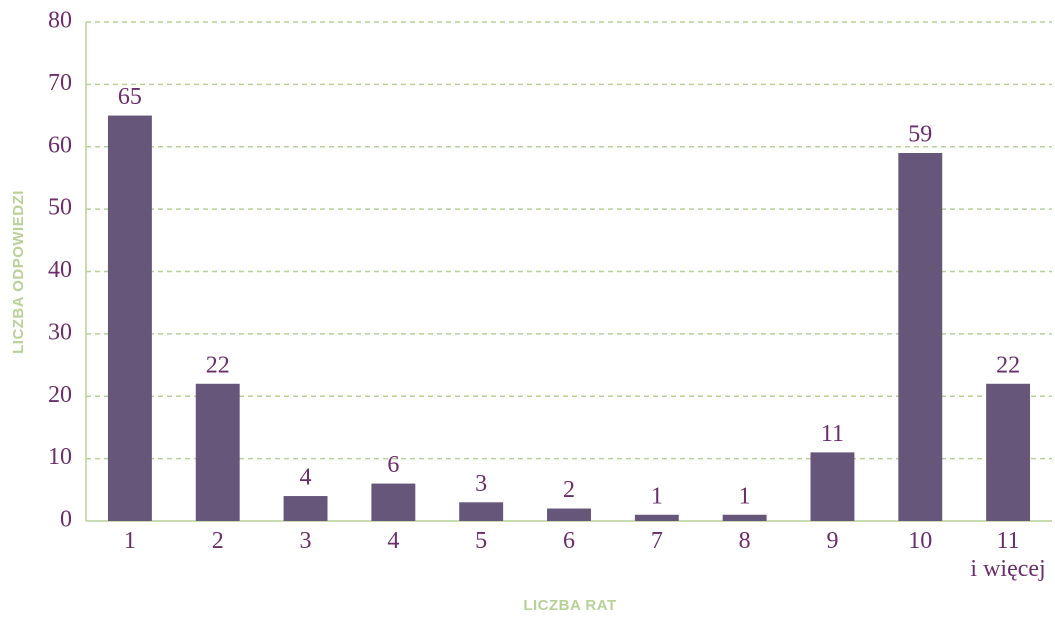 This screenshot has width=1055, height=620. I want to click on x-tick-label: 6, so click(569, 541).